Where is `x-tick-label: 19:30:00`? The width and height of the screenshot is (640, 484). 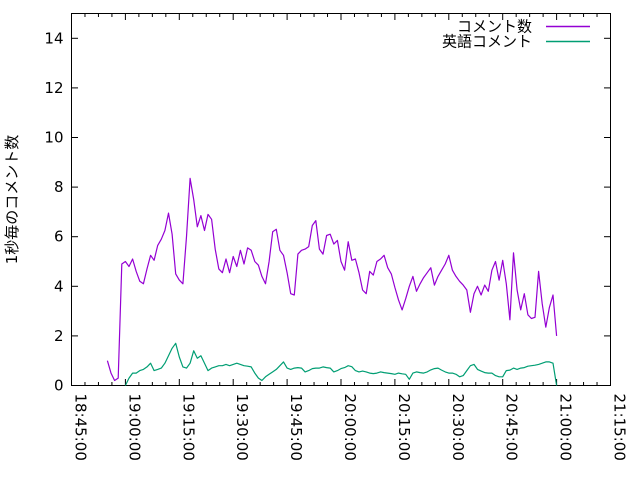 x-tick-label: 19:30:00 is located at coordinates (242, 427).